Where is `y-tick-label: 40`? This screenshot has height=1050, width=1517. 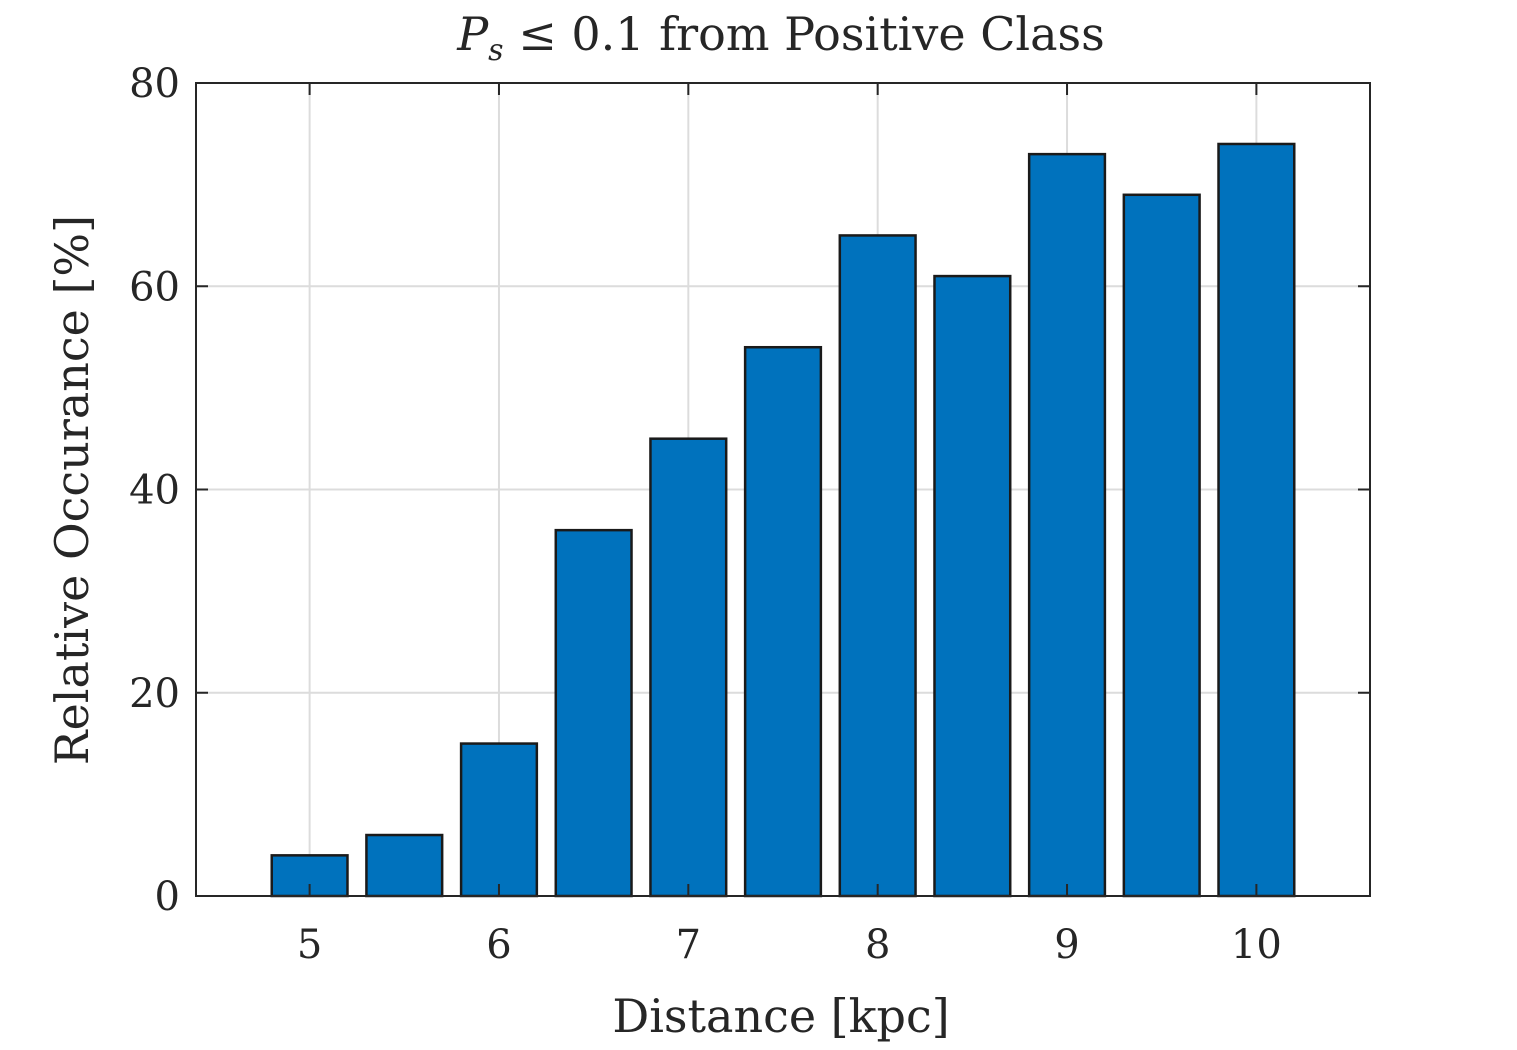
y-tick-label: 40 is located at coordinates (154, 491).